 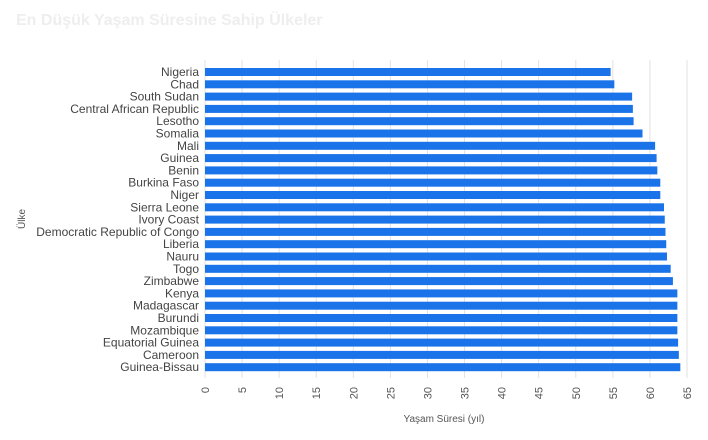 What do you see at coordinates (651, 393) in the screenshot?
I see `x-tick-label: 60` at bounding box center [651, 393].